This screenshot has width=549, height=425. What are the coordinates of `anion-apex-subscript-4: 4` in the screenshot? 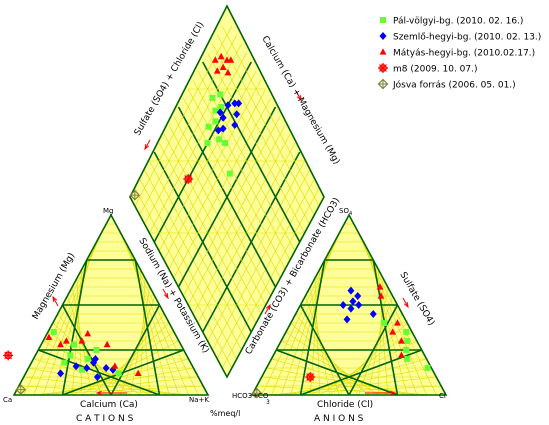 It's located at (350, 214).